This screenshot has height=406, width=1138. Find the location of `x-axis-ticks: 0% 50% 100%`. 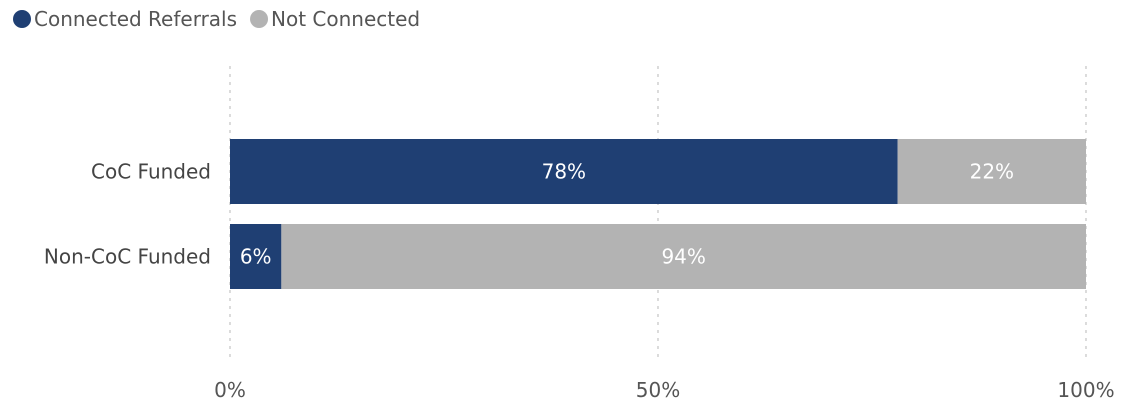

x-axis-ticks: 0% 50% 100% is located at coordinates (664, 390).